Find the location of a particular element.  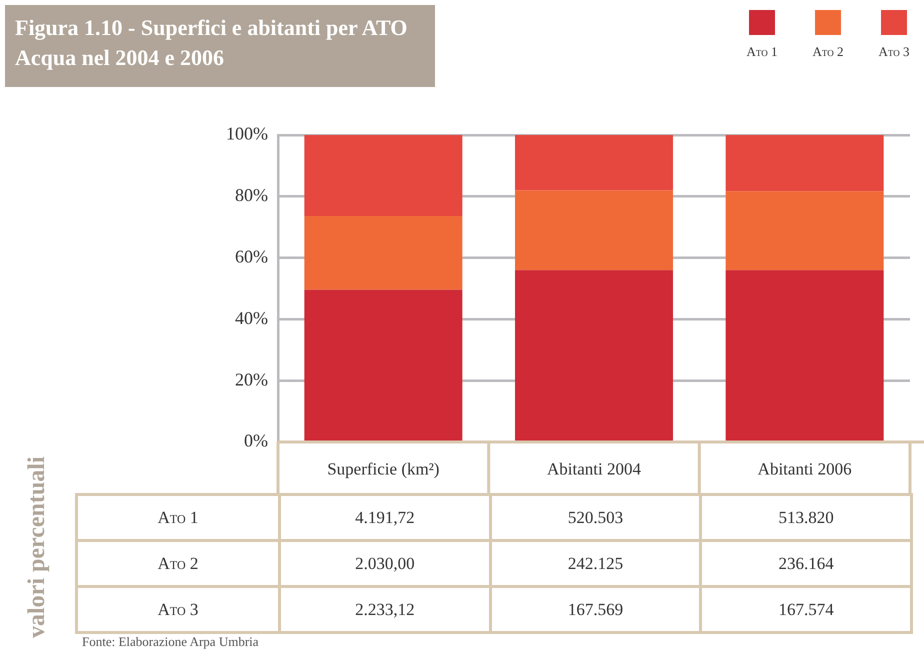

text: valori percentuali is located at coordinates (37, 547).